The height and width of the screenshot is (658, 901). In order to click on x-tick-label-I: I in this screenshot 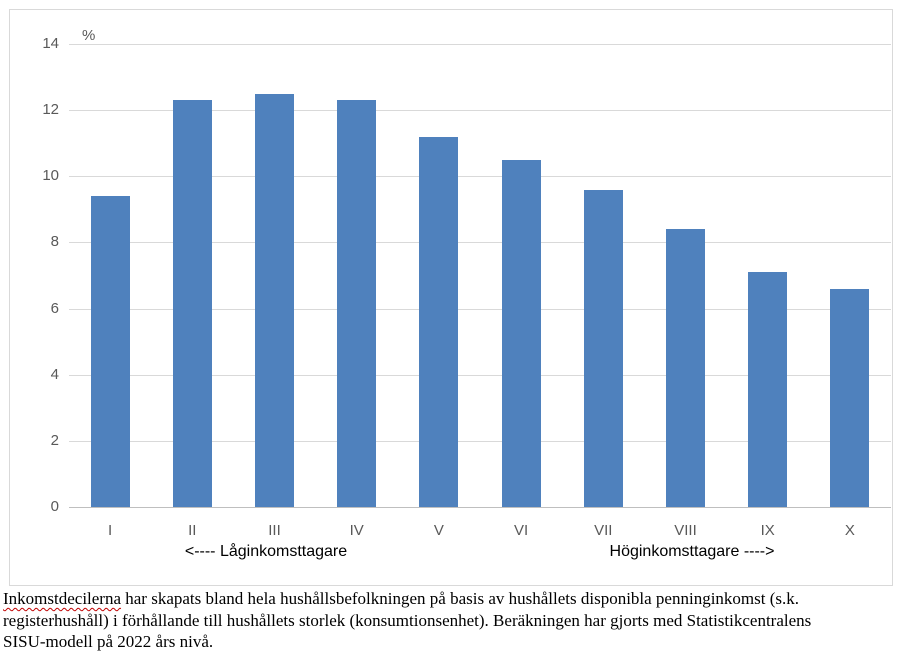, I will do `click(110, 530)`.